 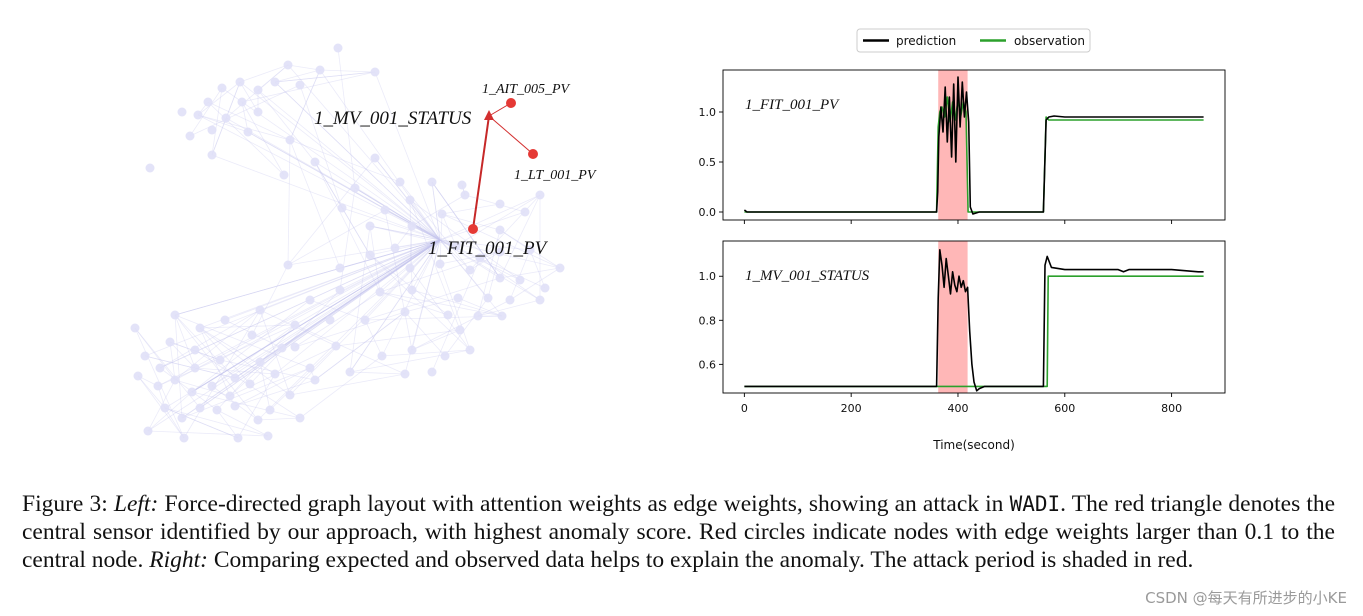 I want to click on y-tick-label: 0.8, so click(x=708, y=320).